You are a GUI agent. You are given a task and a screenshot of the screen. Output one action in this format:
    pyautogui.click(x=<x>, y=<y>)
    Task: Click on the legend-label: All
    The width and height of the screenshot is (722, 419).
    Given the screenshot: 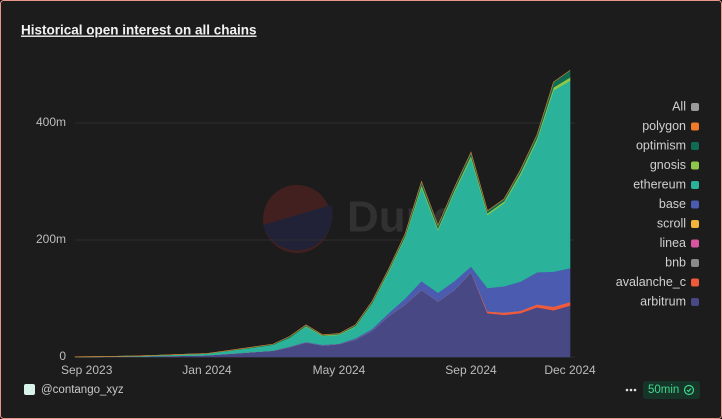 What is the action you would take?
    pyautogui.click(x=679, y=106)
    